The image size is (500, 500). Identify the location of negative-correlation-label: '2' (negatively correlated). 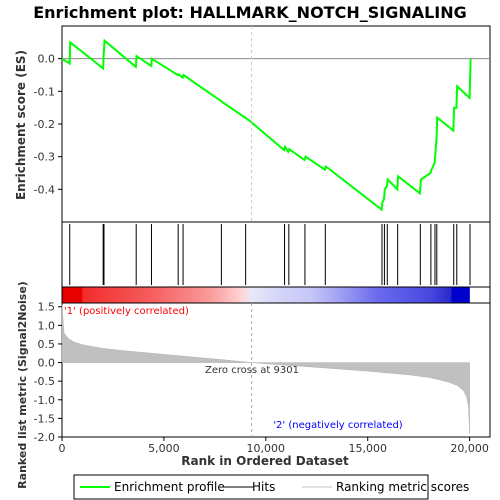
(337, 425).